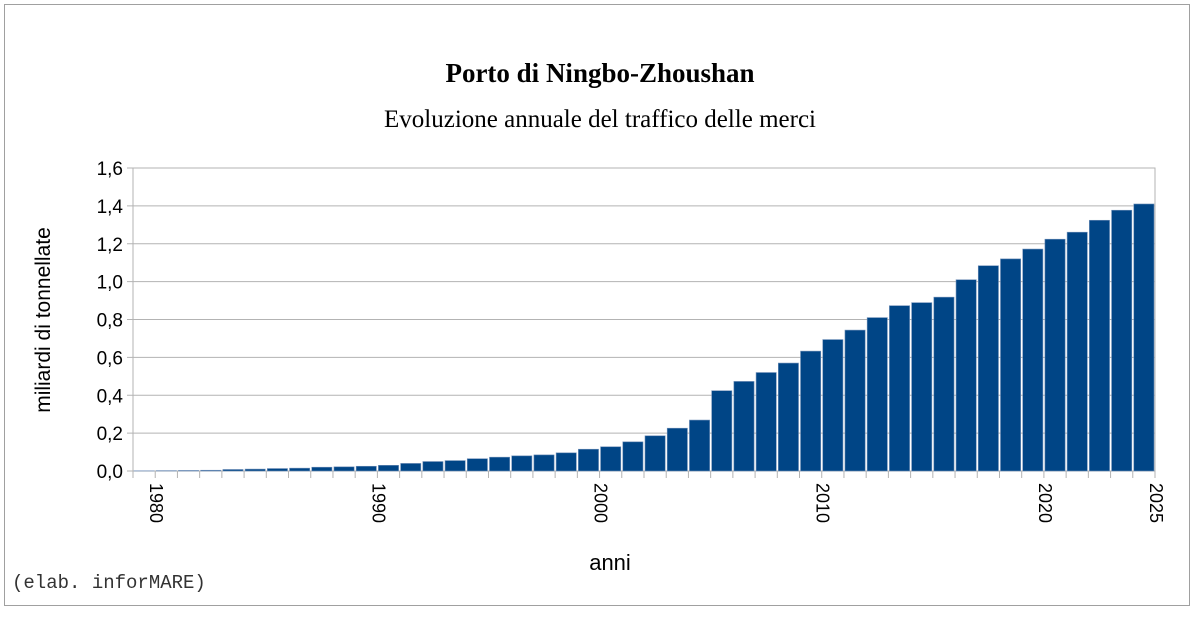  What do you see at coordinates (255, 470) in the screenshot?
I see `bar-1985` at bounding box center [255, 470].